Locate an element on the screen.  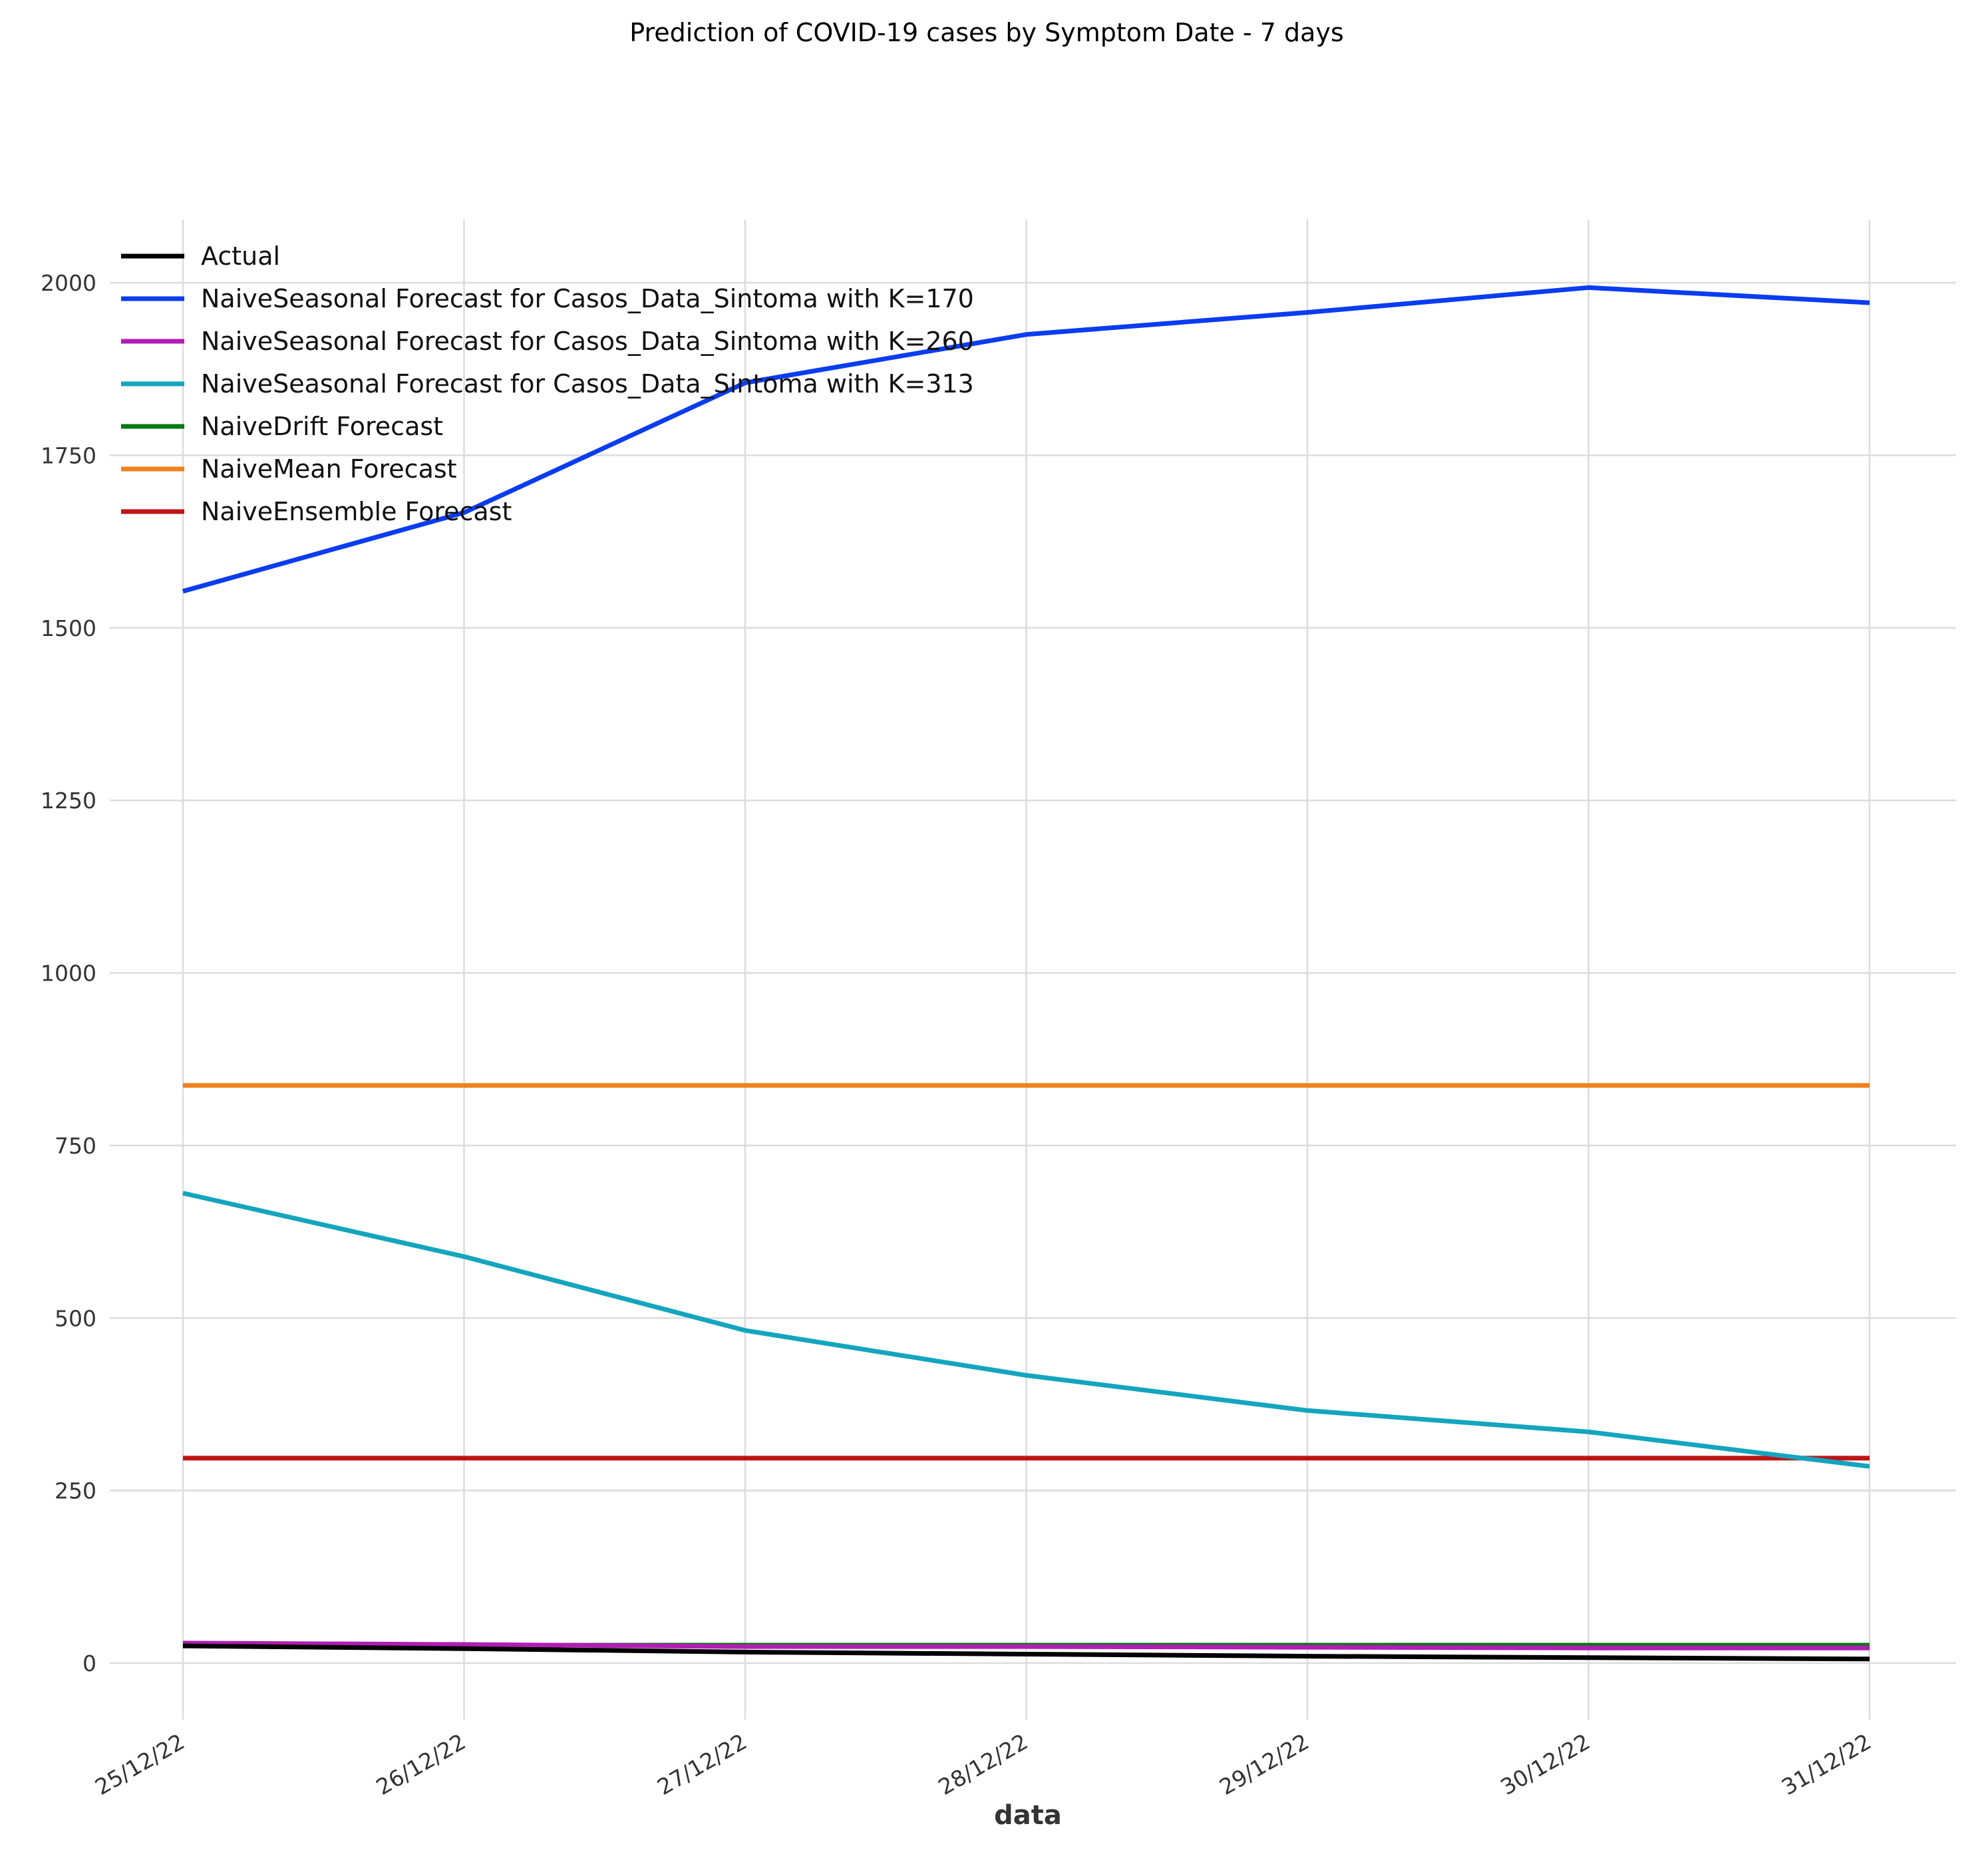
legend-item: Actual is located at coordinates (200, 256).